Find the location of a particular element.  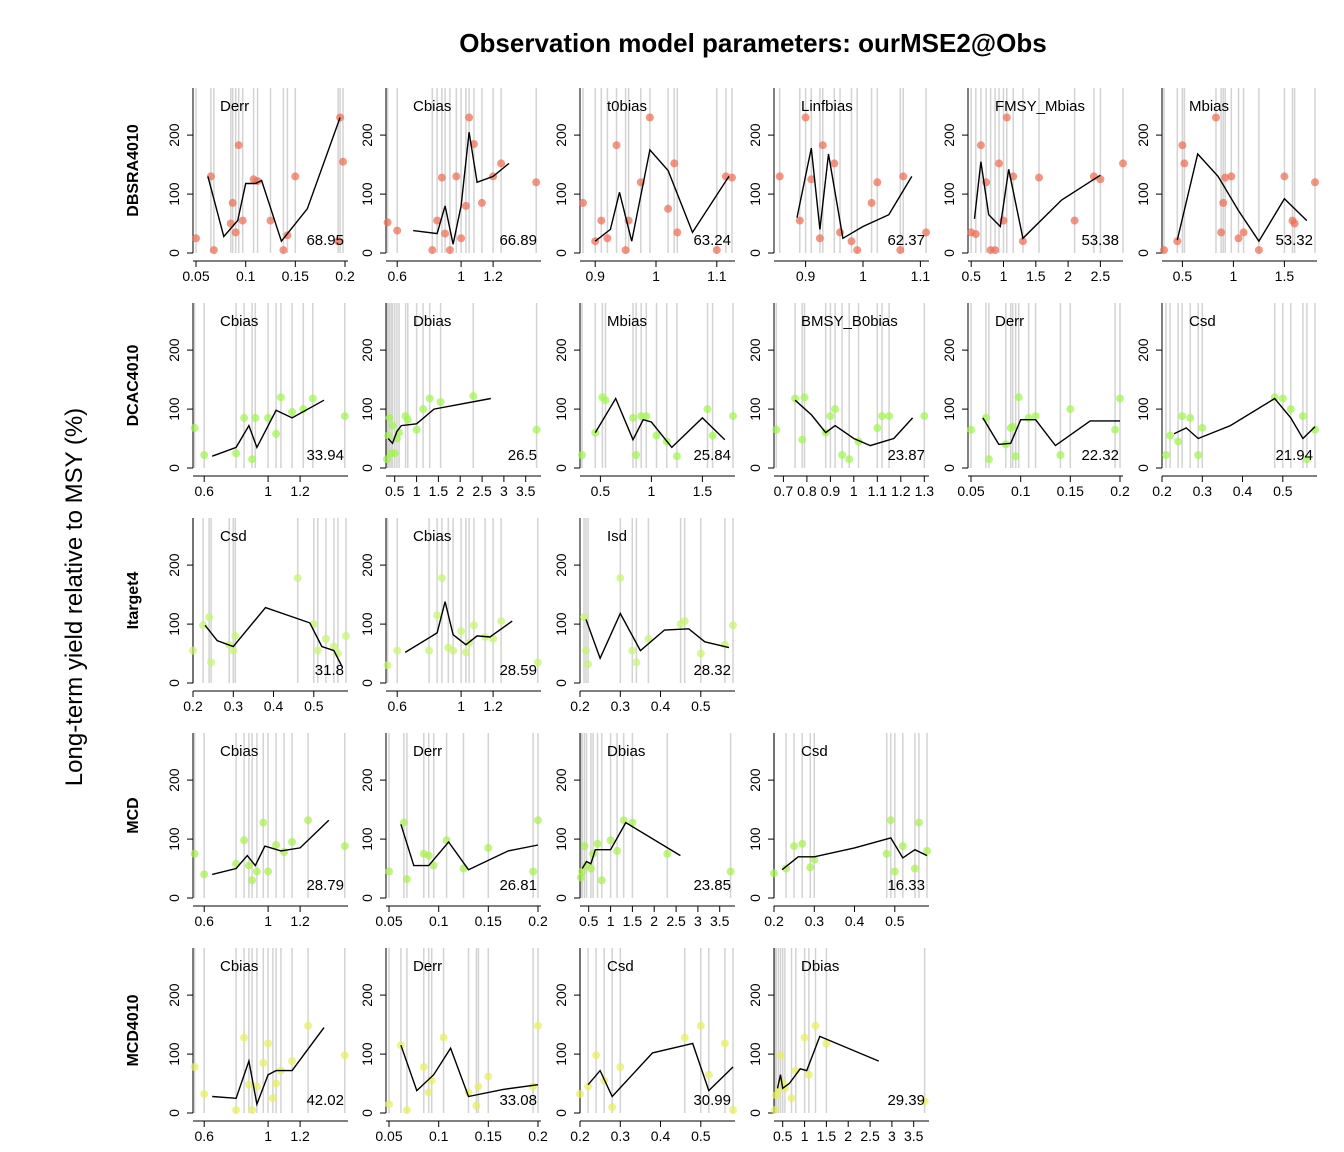

panel-title: Dbias is located at coordinates (820, 966).